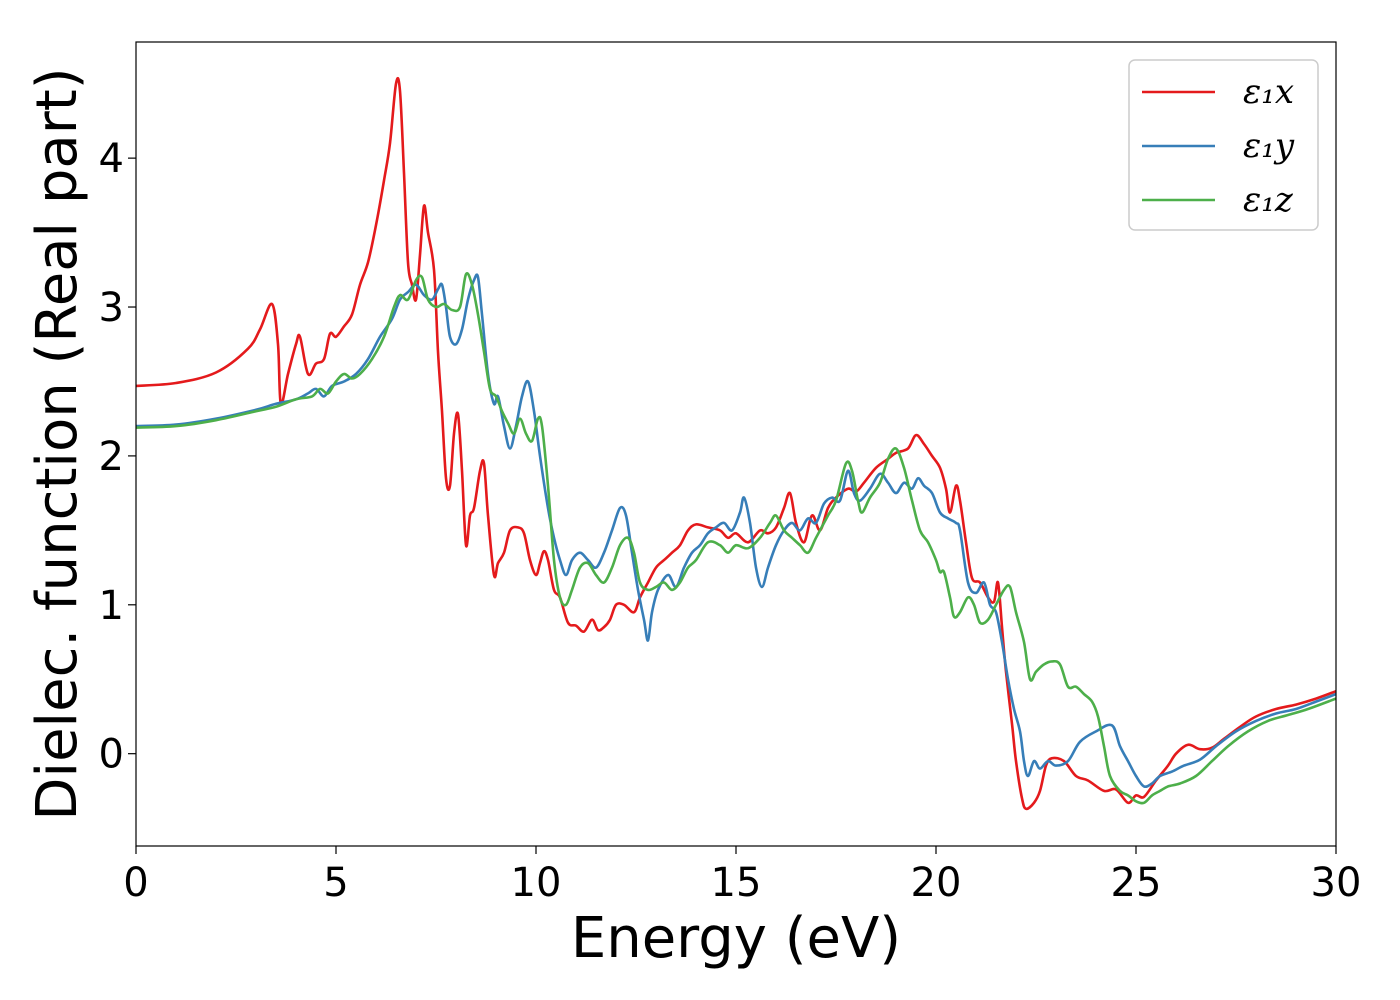 Image resolution: width=1400 pixels, height=1000 pixels. I want to click on x-tick-label: 5, so click(335, 883).